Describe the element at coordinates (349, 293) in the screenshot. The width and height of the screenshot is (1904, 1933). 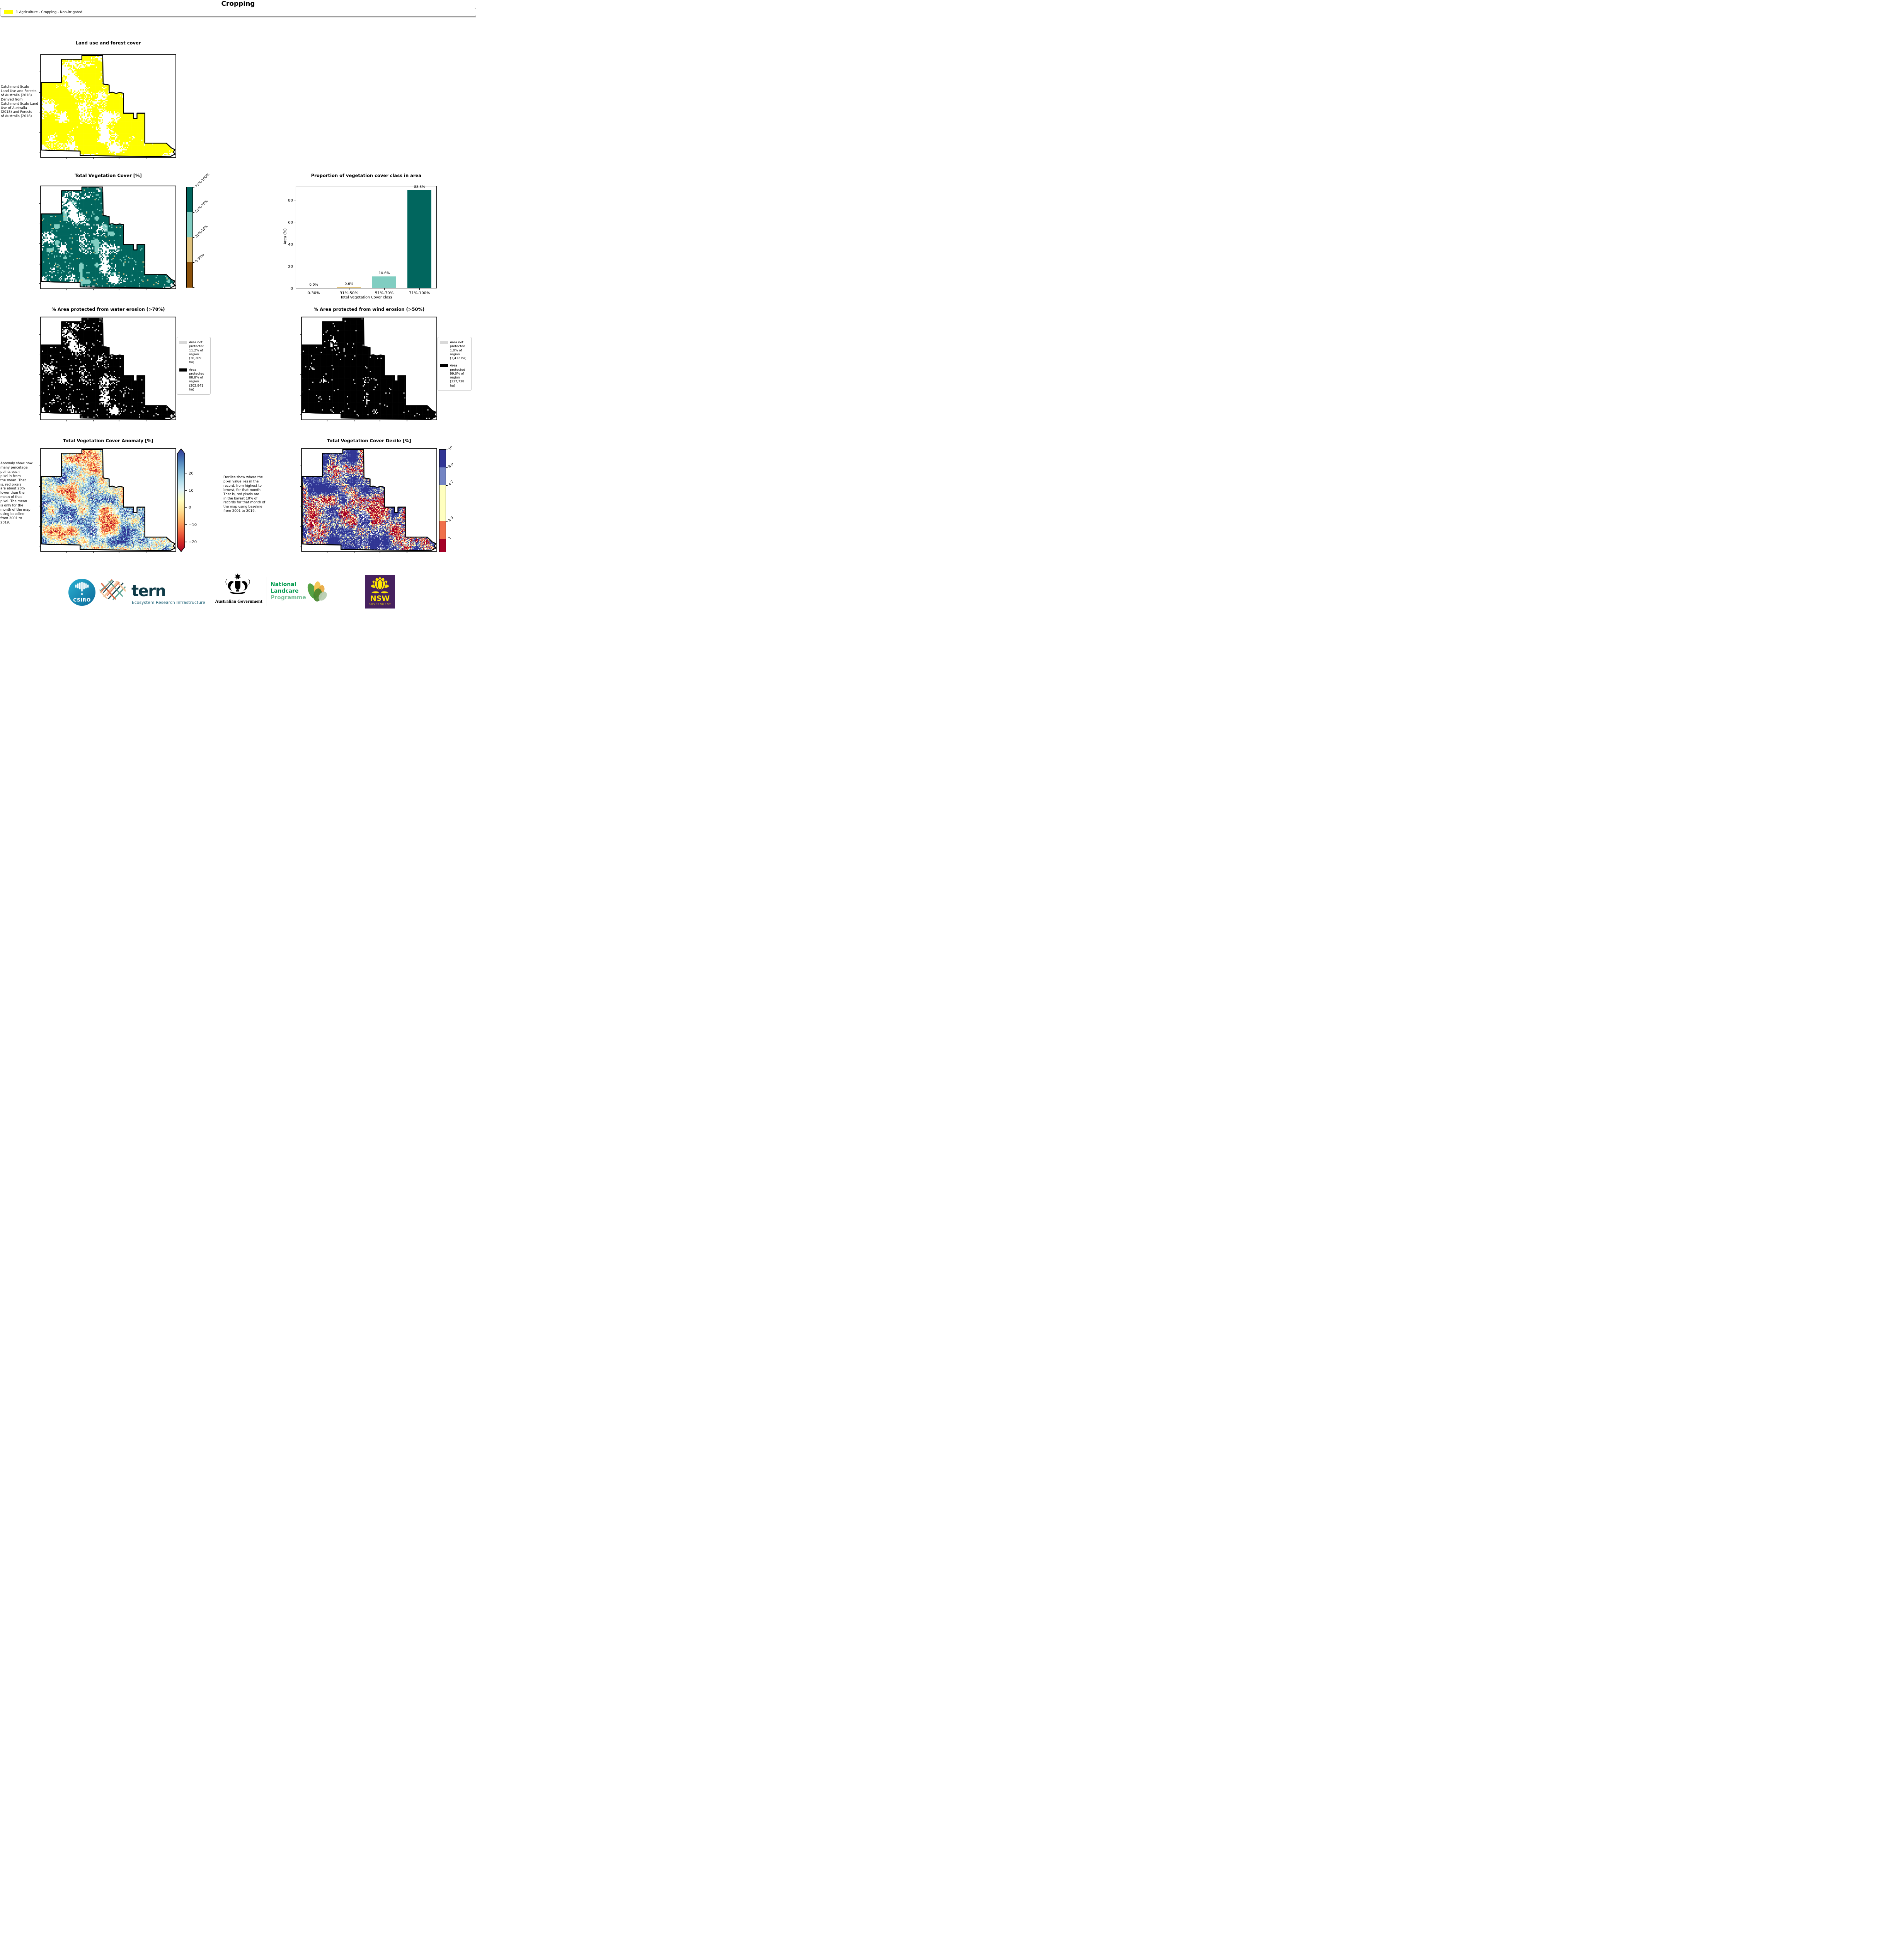
I see `x-axis-category-label: 31%-50%` at that location.